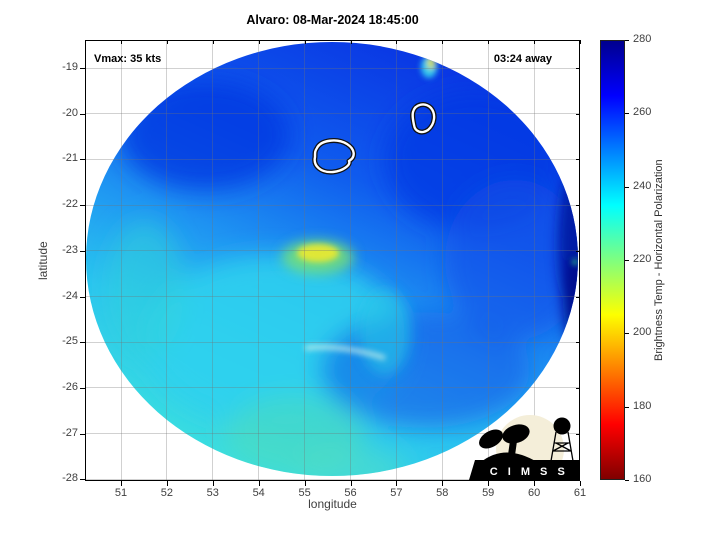 Image resolution: width=720 pixels, height=540 pixels. Describe the element at coordinates (258, 493) in the screenshot. I see `x-tick-label: 54` at that location.